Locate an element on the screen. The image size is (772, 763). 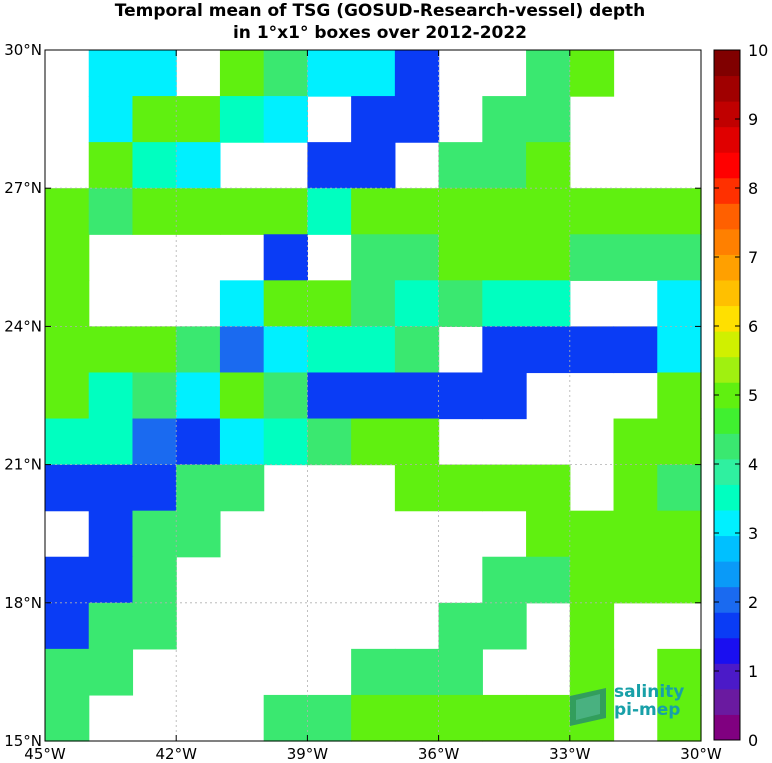
colorbar-tick-label: 8 is located at coordinates (753, 188).